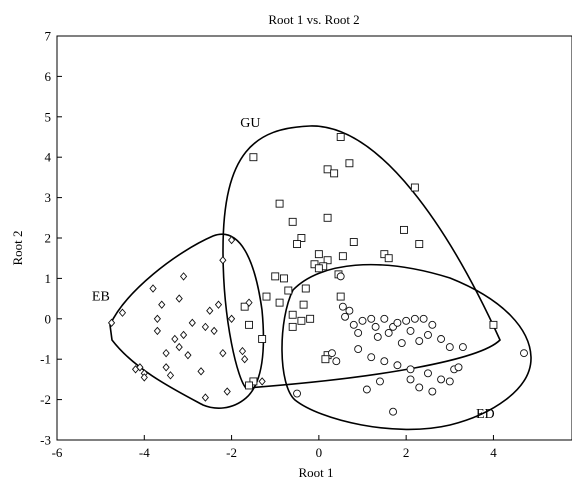 The height and width of the screenshot is (479, 572). I want to click on x-axis-label: Root 1, so click(315, 472).